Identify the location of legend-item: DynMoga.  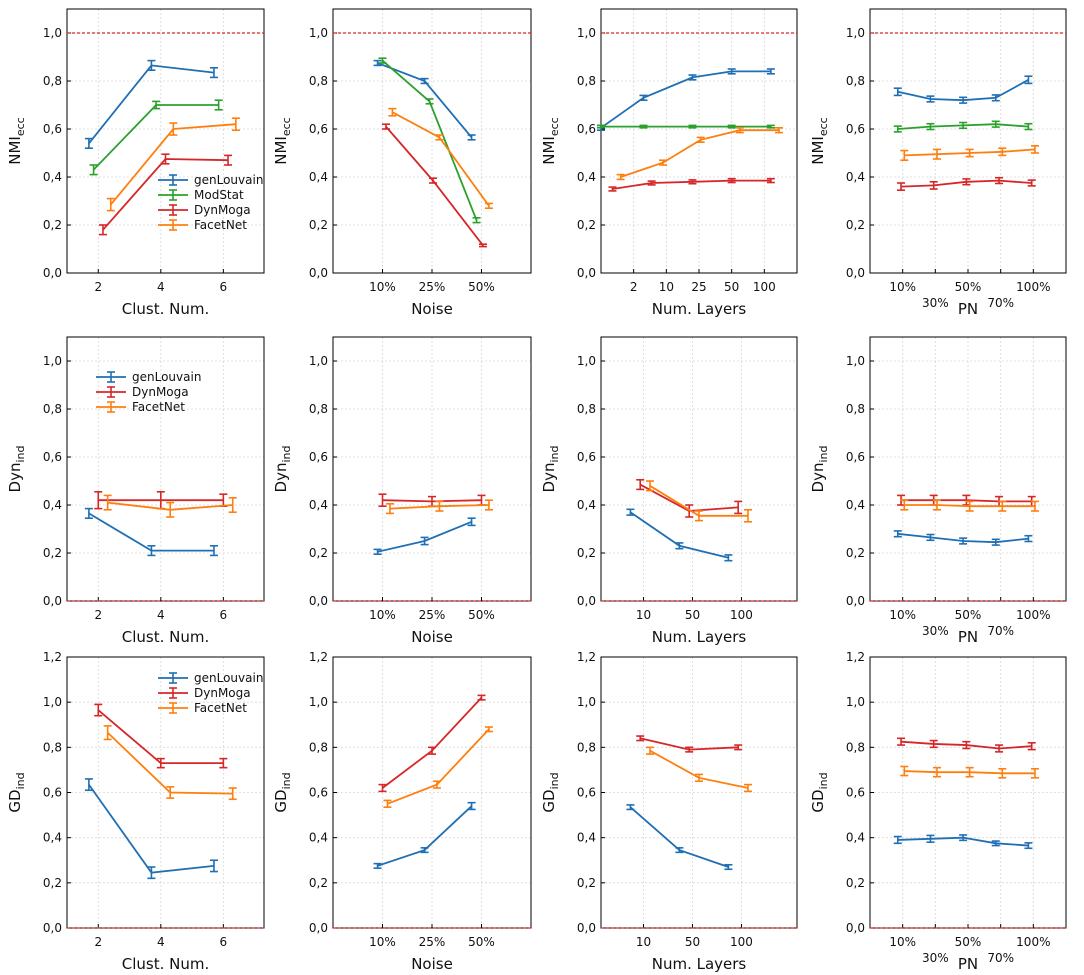
(204, 210).